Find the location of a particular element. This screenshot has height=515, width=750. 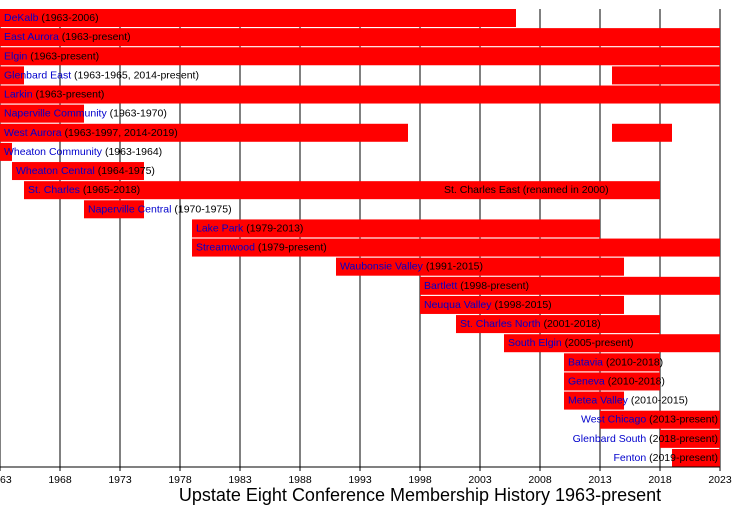

row-label: Larkin (1963-present) is located at coordinates (54, 94).